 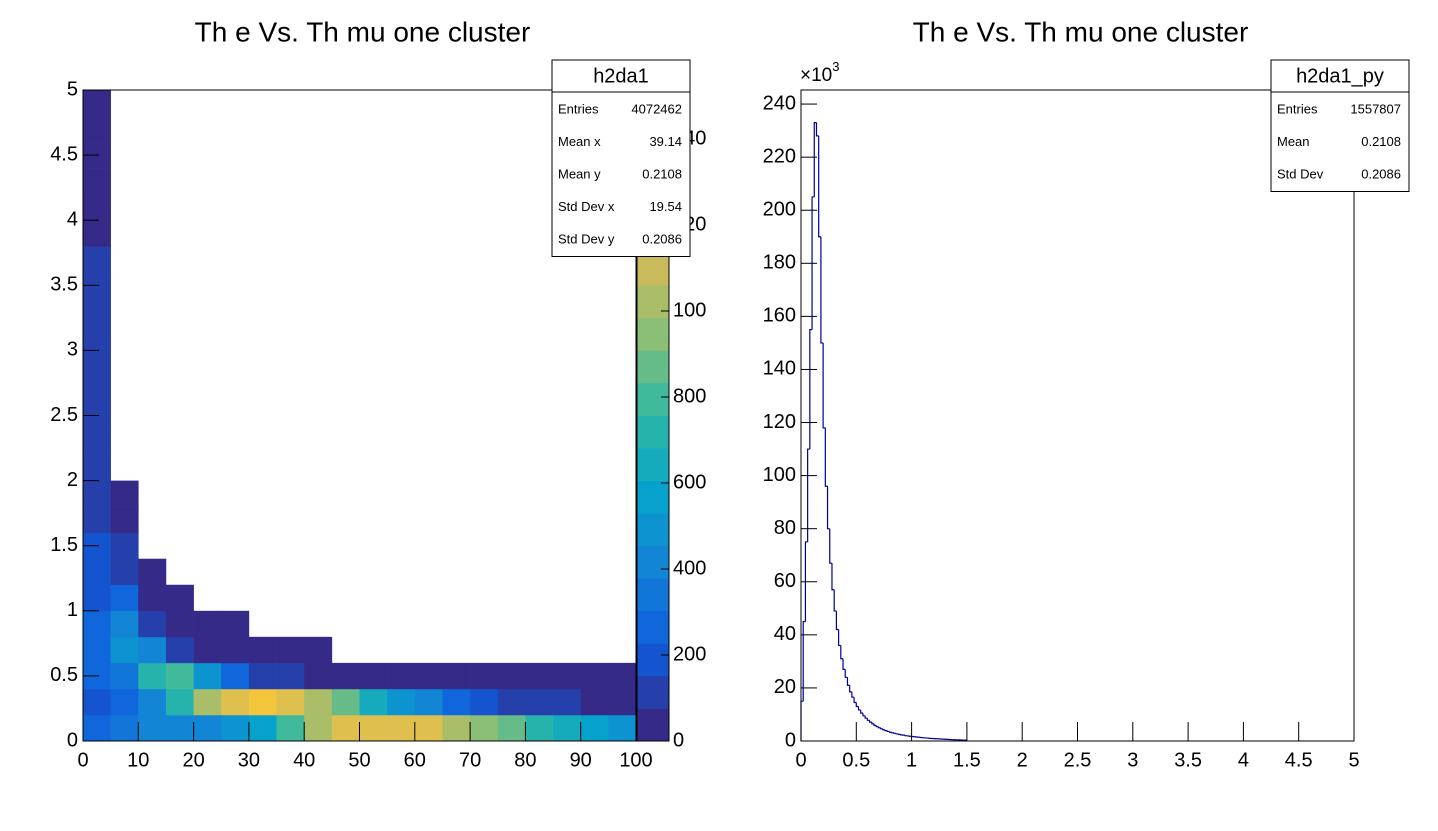 I want to click on stats-label: Entries, so click(x=578, y=108).